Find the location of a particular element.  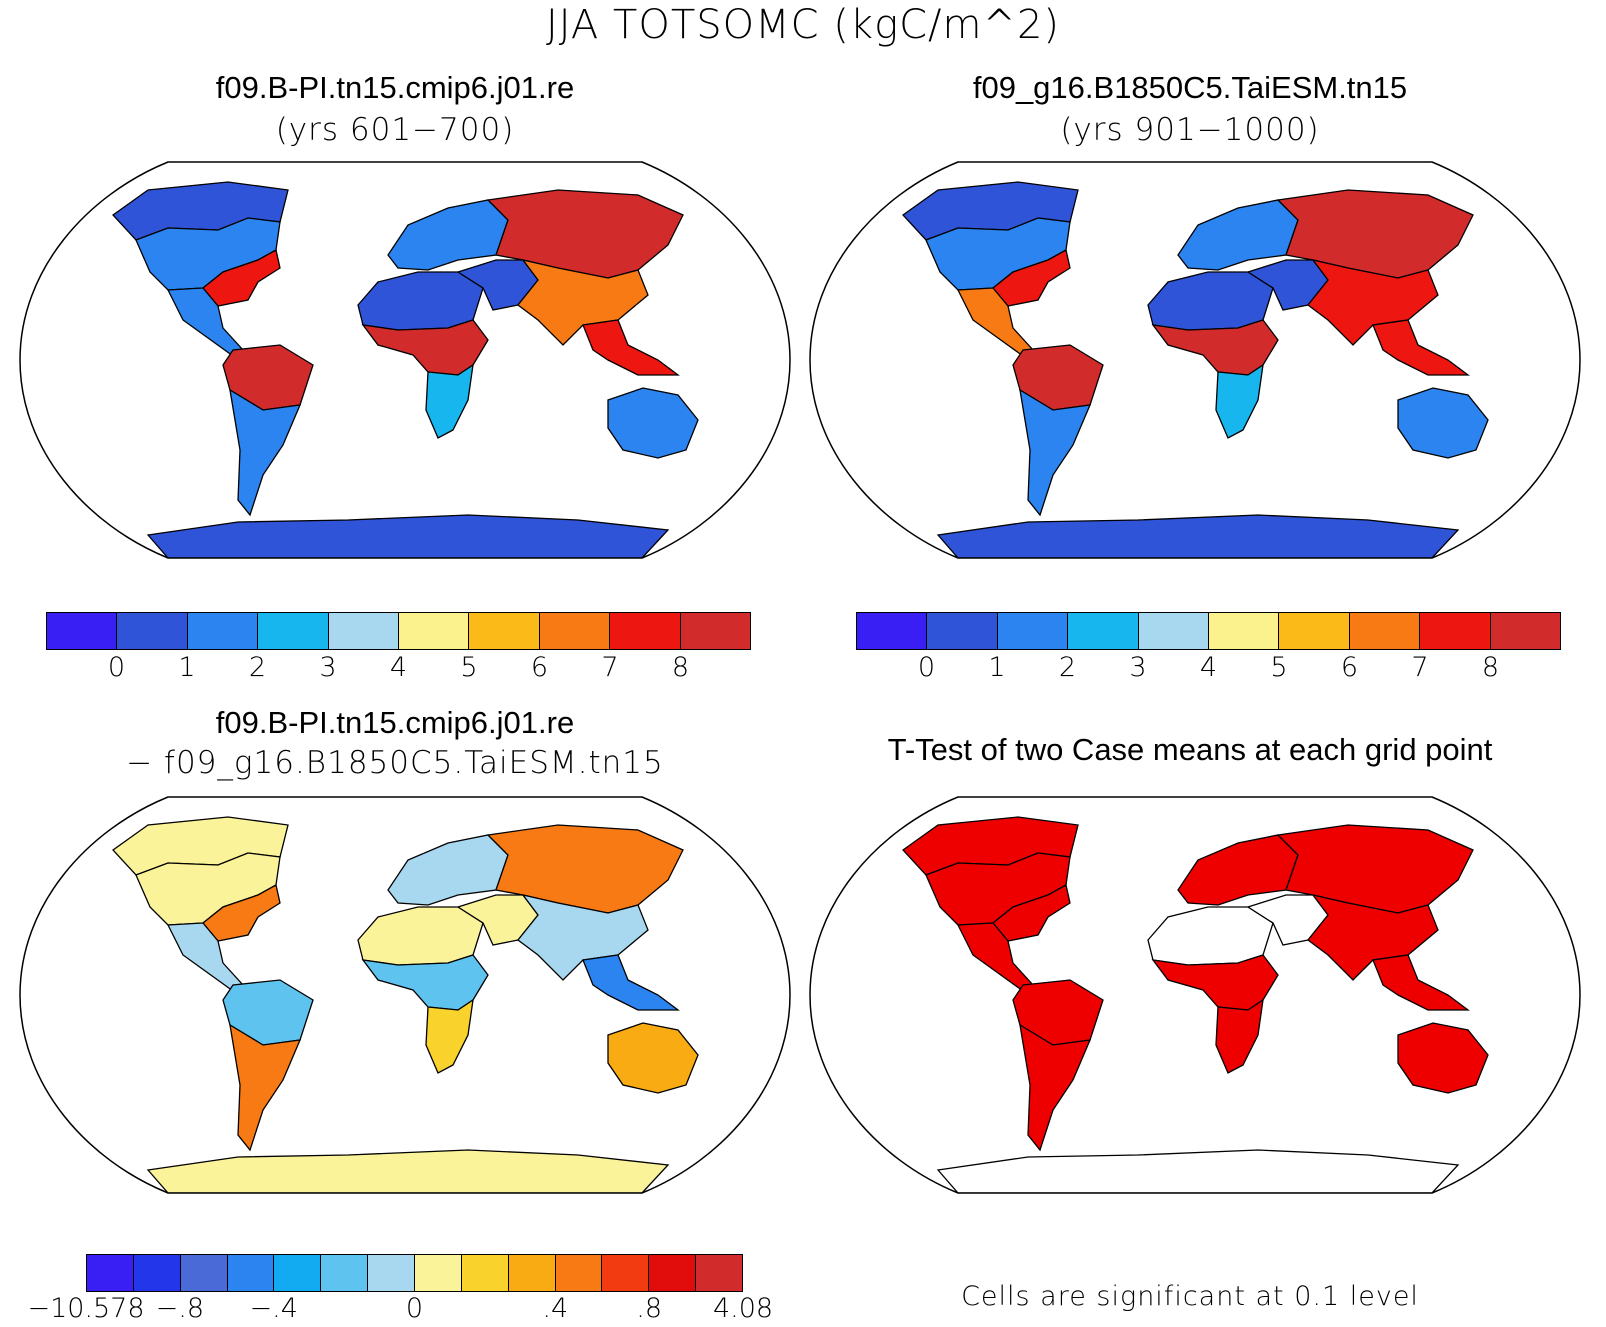

colorbar-top-right-ticks: 0 1 2 3 4 5 6 7 8 is located at coordinates (1208, 668).